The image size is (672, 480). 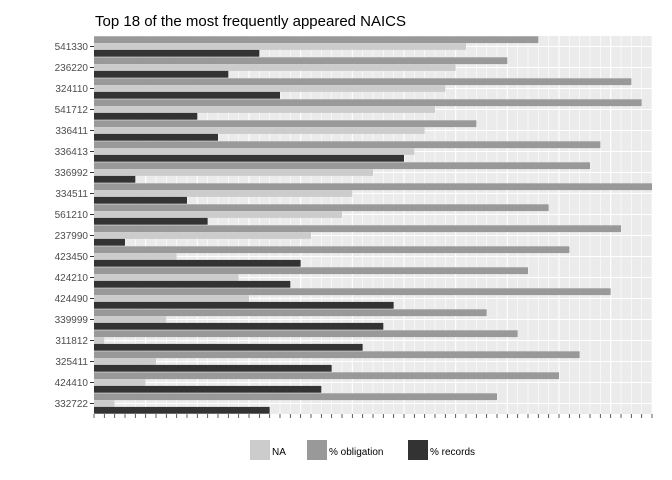 I want to click on y-tick-label: 541712, so click(x=72, y=110).